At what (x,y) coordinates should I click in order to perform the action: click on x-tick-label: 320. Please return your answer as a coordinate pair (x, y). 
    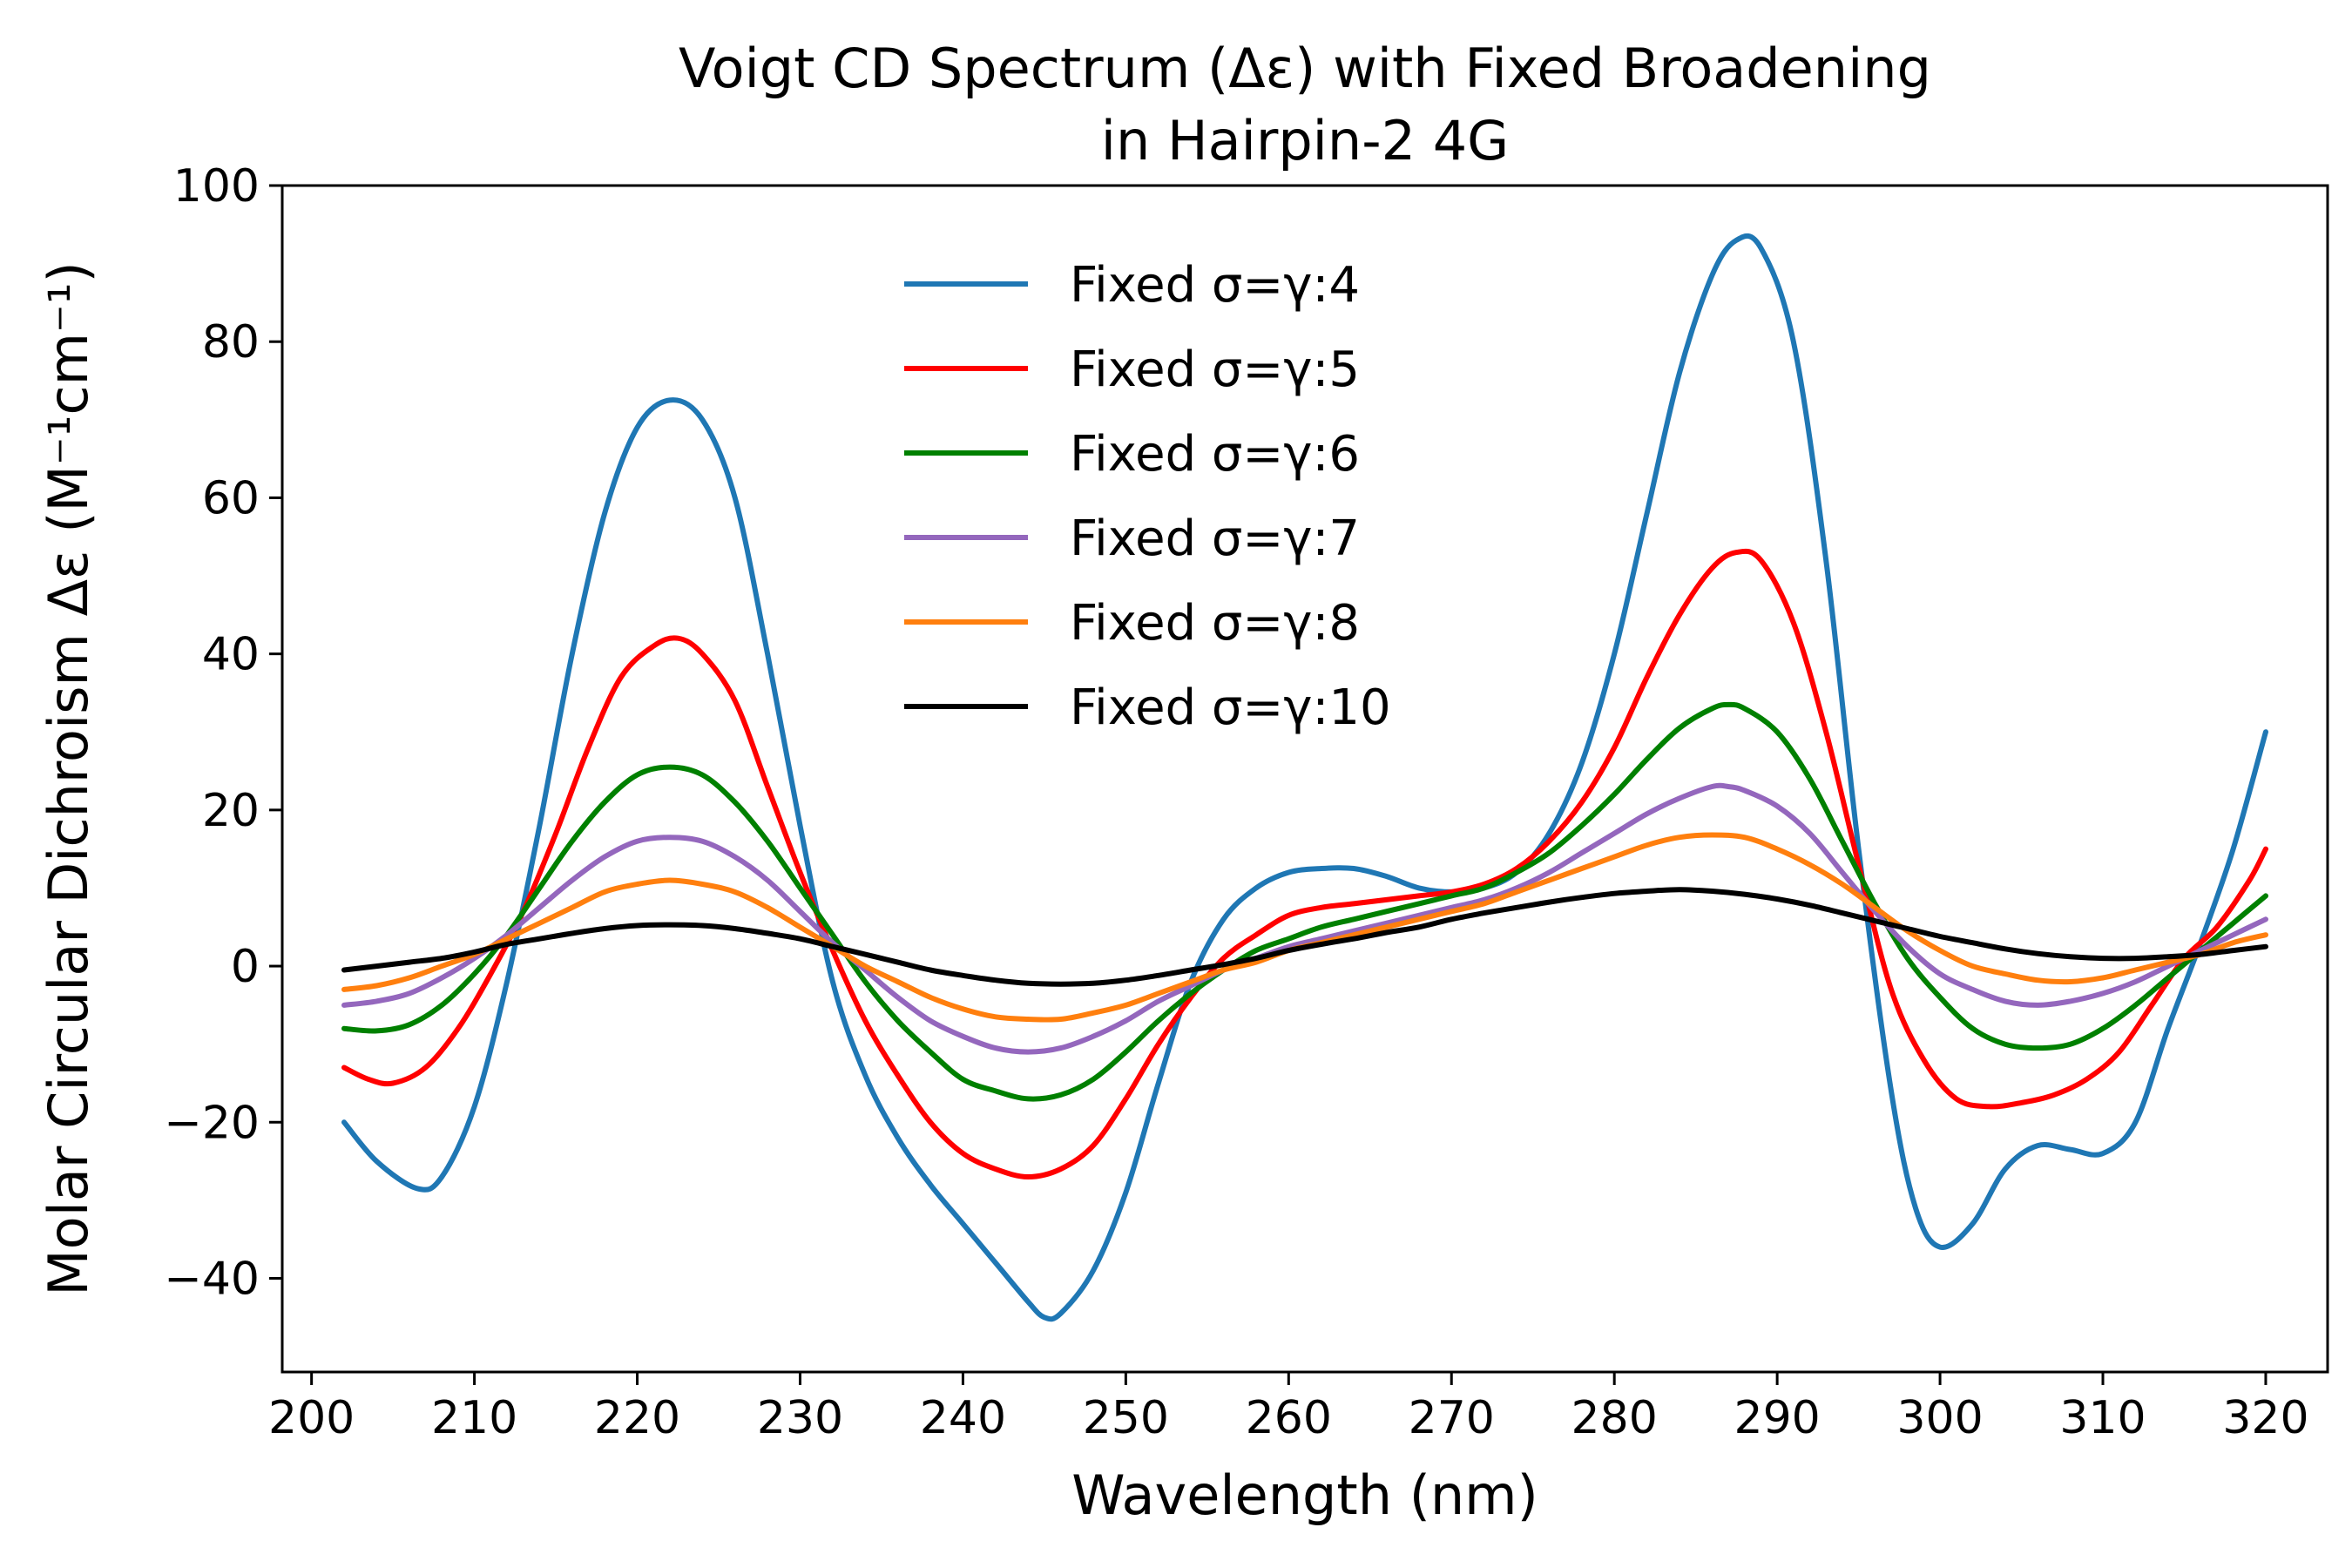
    Looking at the image, I should click on (2265, 1418).